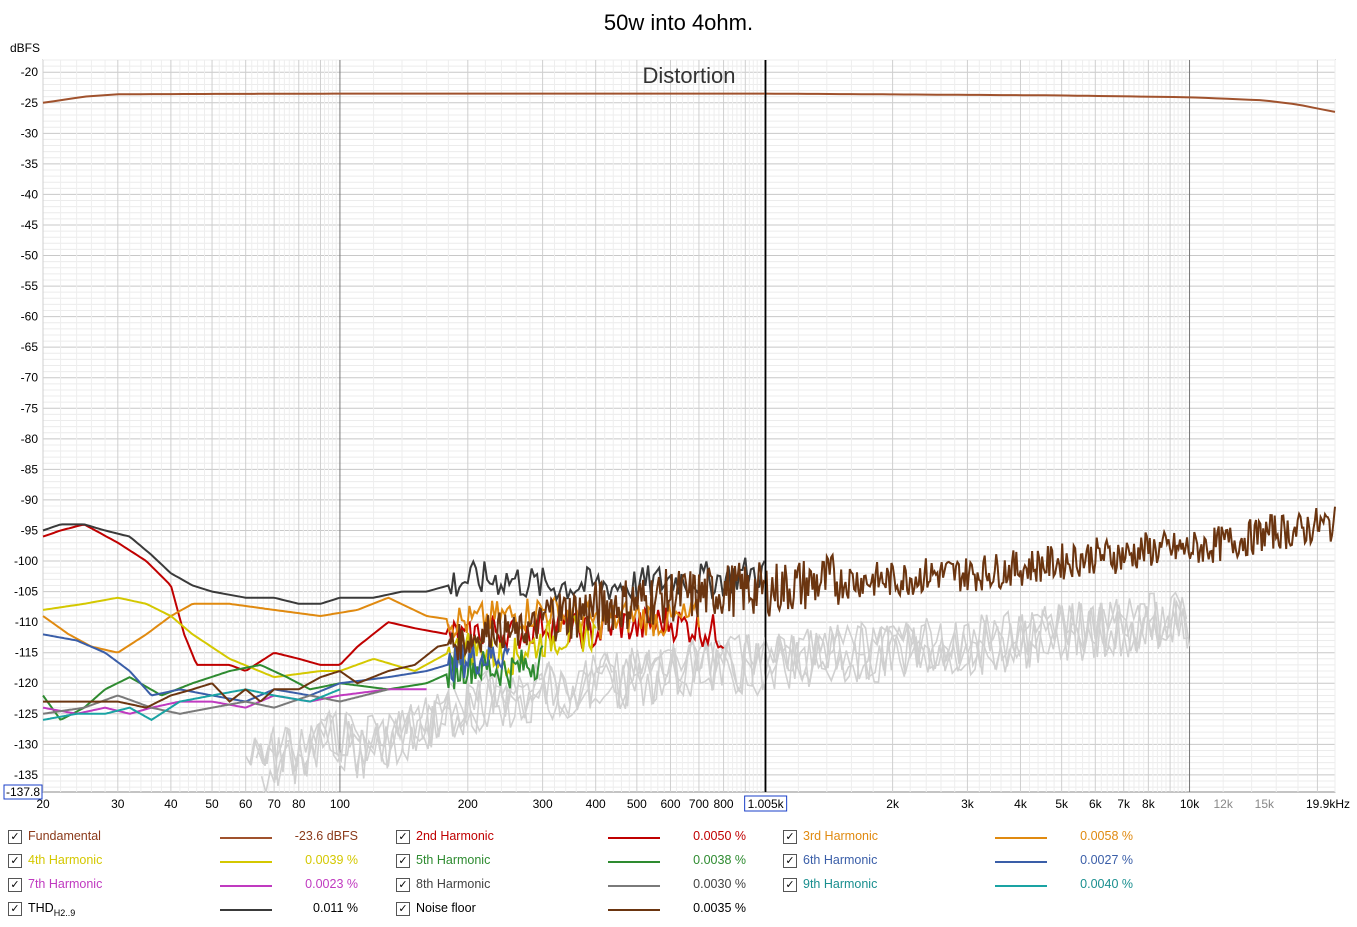 The height and width of the screenshot is (927, 1357). What do you see at coordinates (1106, 836) in the screenshot?
I see `legend-value: 0.0058 %` at bounding box center [1106, 836].